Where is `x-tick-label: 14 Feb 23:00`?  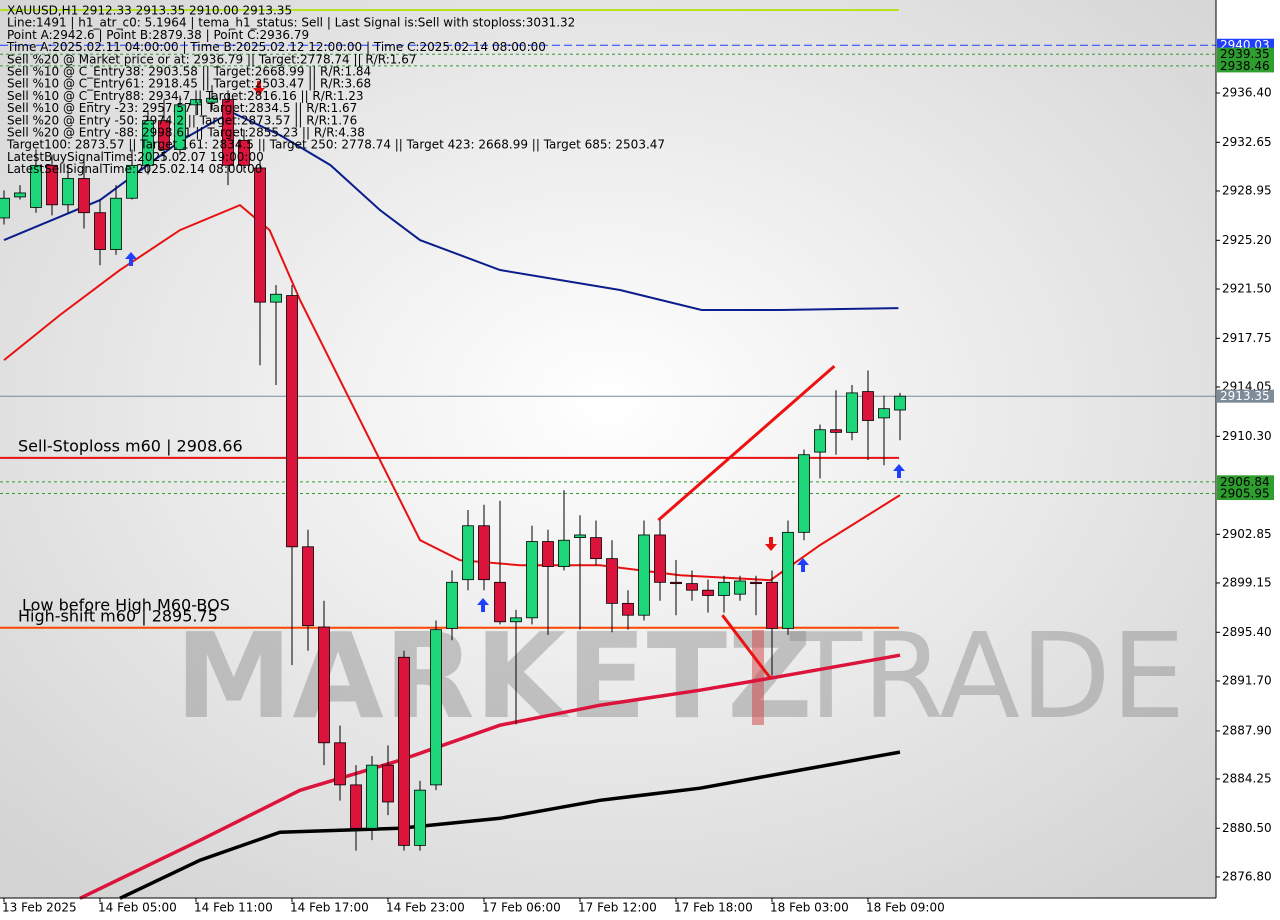 x-tick-label: 14 Feb 23:00 is located at coordinates (425, 908).